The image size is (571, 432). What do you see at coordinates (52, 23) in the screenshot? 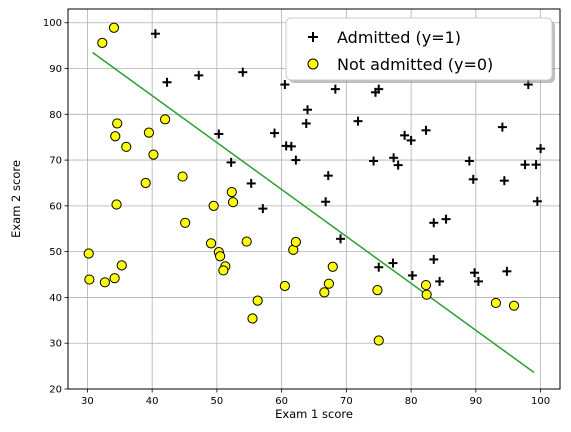
I see `y-tick-label: 100` at bounding box center [52, 23].